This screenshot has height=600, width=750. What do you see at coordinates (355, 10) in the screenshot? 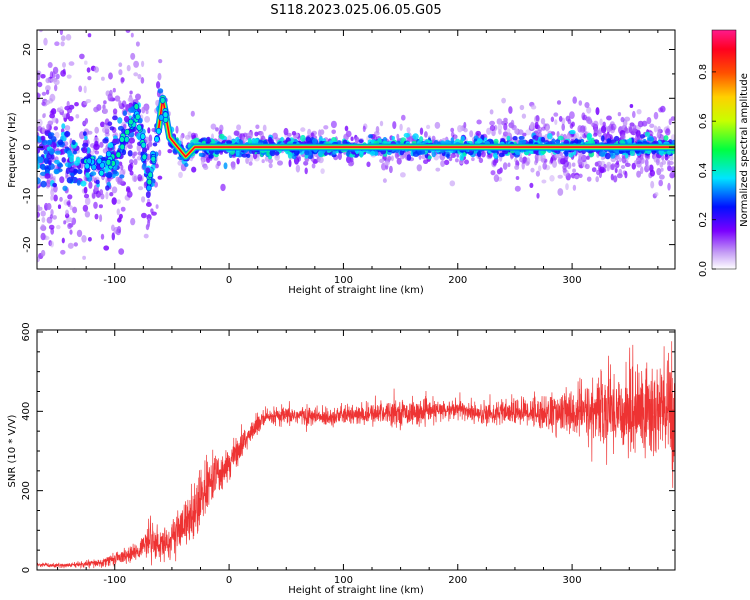
I see `figure-title: S118.2023.025.06.05.G05` at bounding box center [355, 10].